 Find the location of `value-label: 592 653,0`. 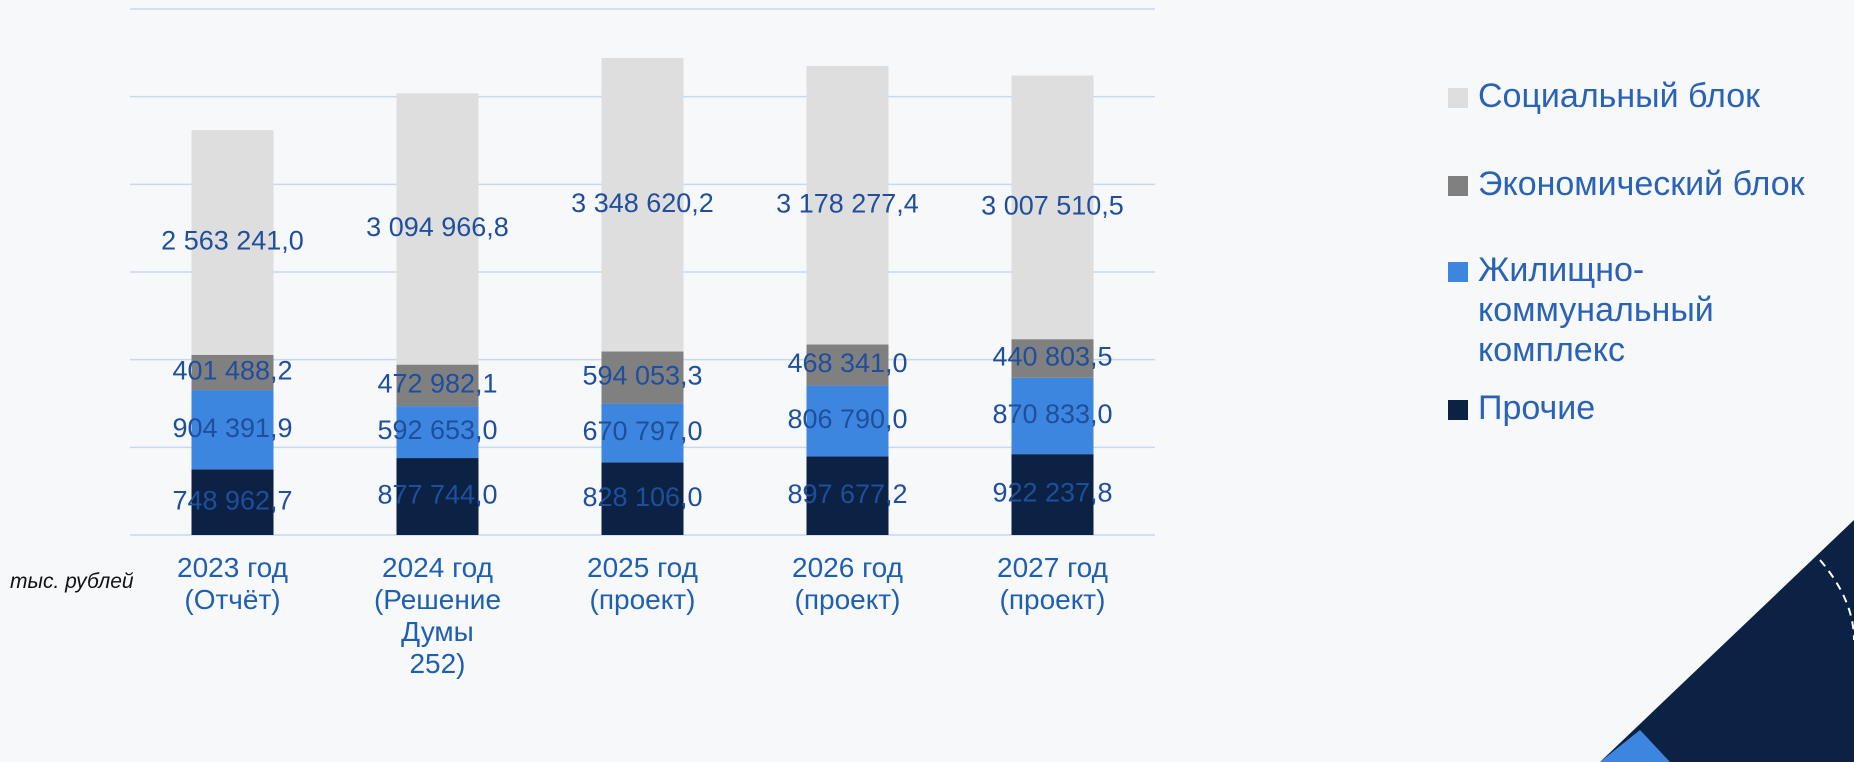

value-label: 592 653,0 is located at coordinates (437, 430).